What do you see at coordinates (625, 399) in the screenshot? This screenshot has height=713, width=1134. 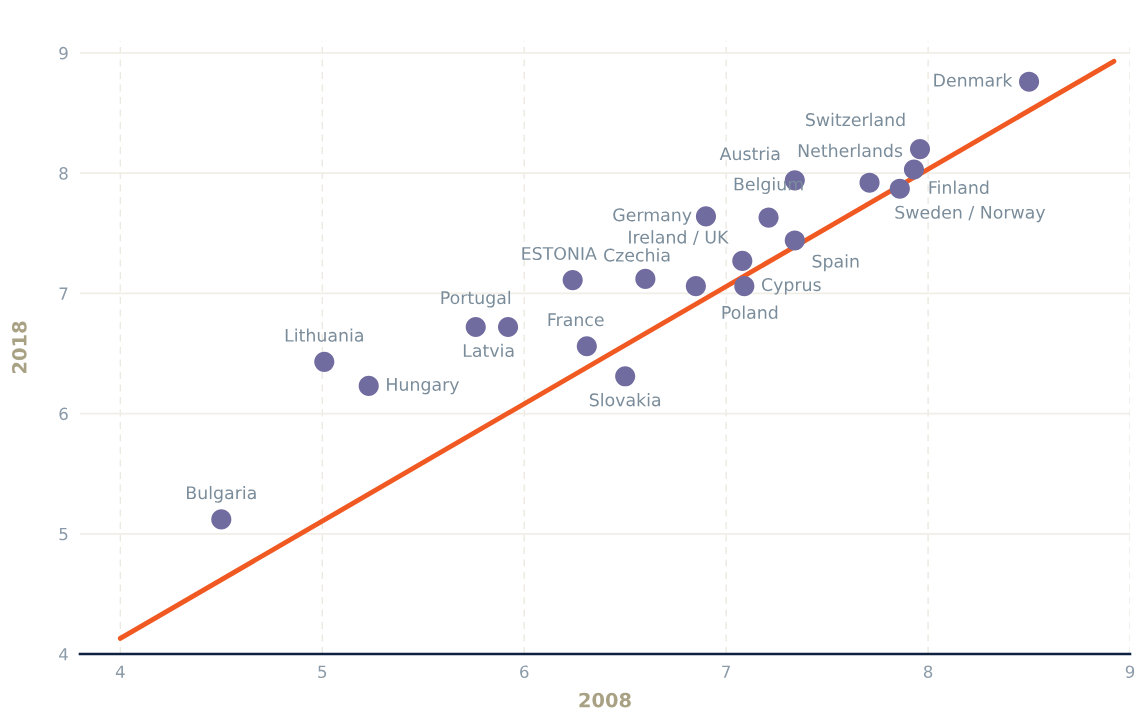 I see `annotation: Slovakia` at bounding box center [625, 399].